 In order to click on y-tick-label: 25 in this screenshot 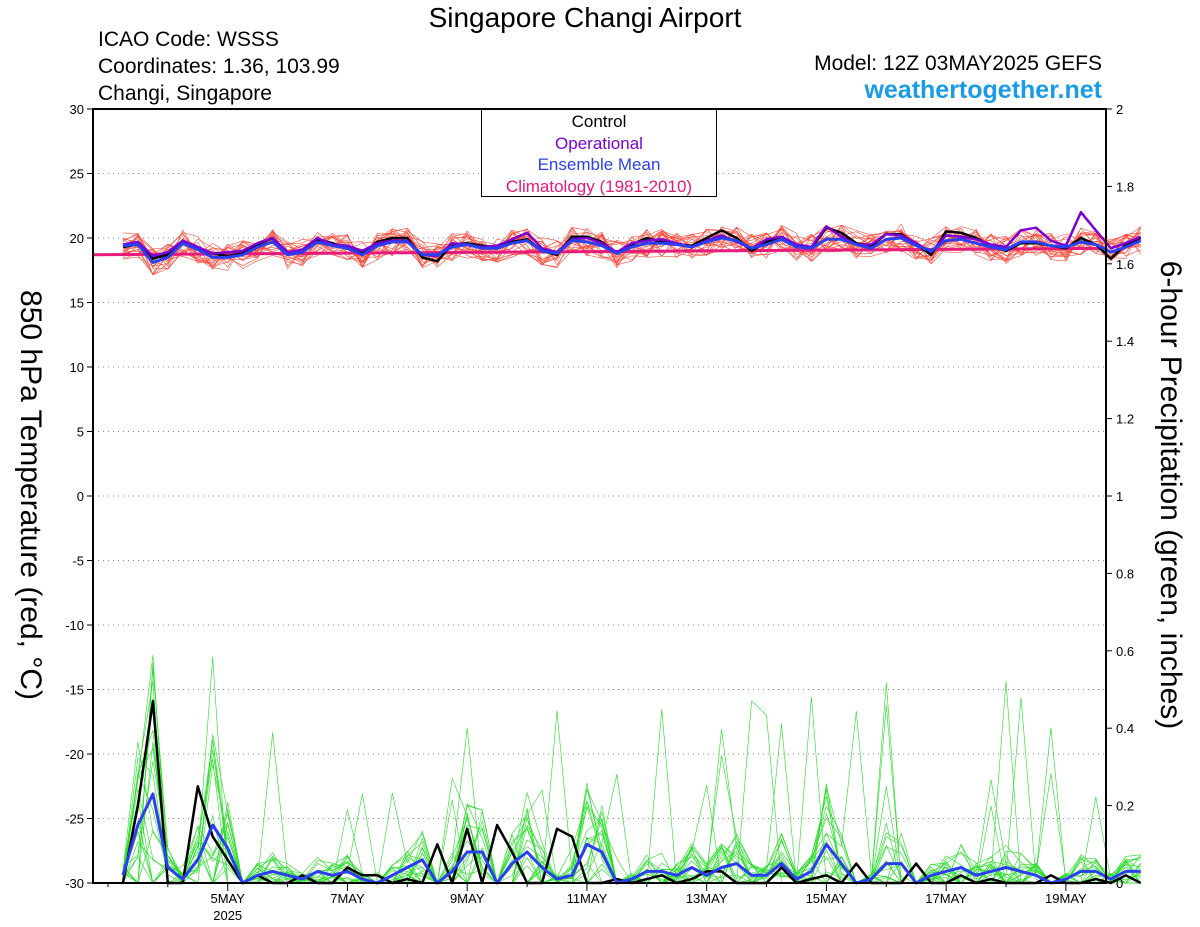, I will do `click(77, 174)`.